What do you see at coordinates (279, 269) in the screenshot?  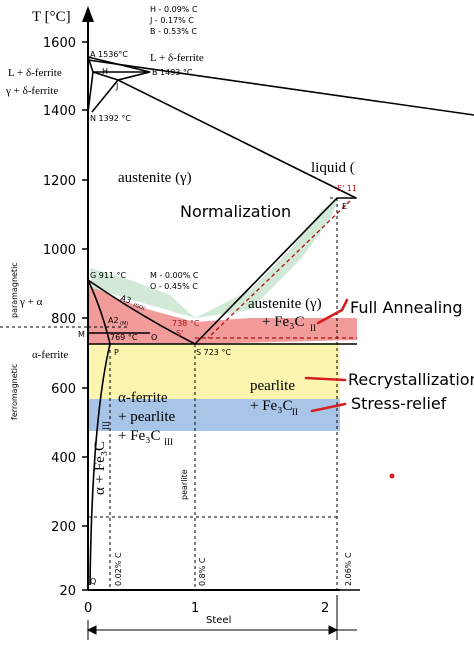 I see `red-dashed-acm` at bounding box center [279, 269].